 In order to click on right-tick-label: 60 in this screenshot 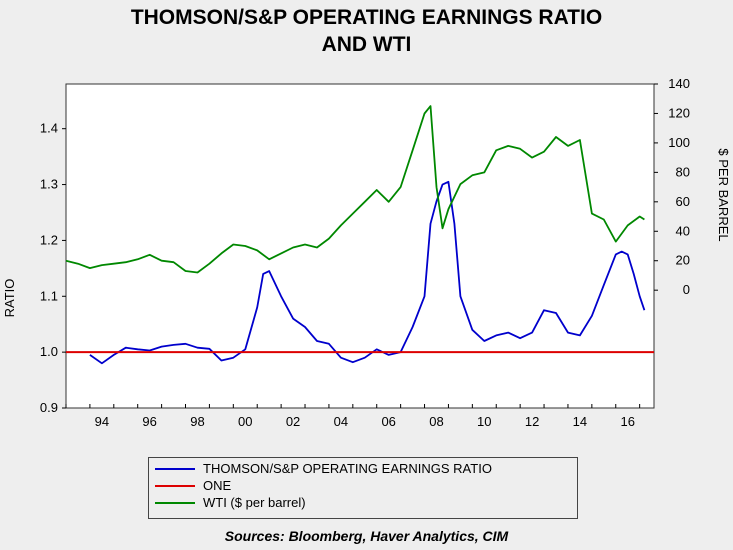, I will do `click(683, 201)`.